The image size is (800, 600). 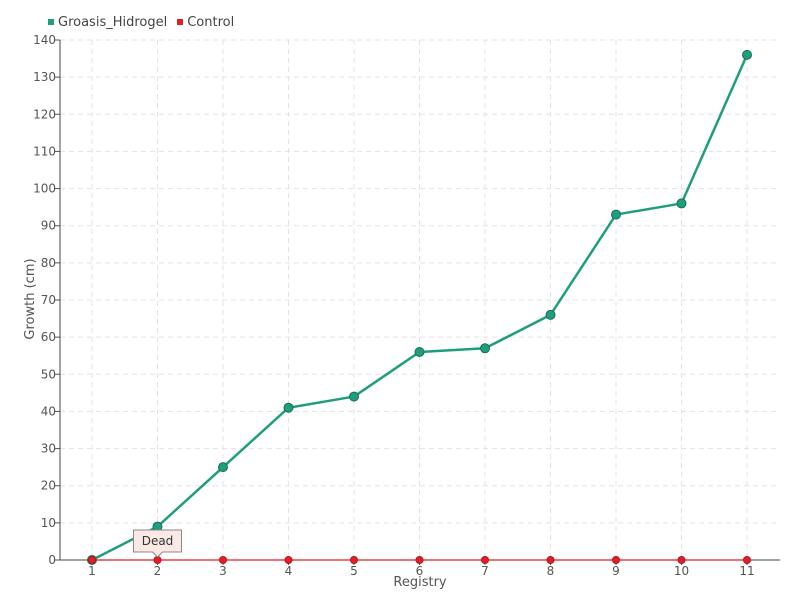 What do you see at coordinates (44, 189) in the screenshot?
I see `y-tick-label: 100` at bounding box center [44, 189].